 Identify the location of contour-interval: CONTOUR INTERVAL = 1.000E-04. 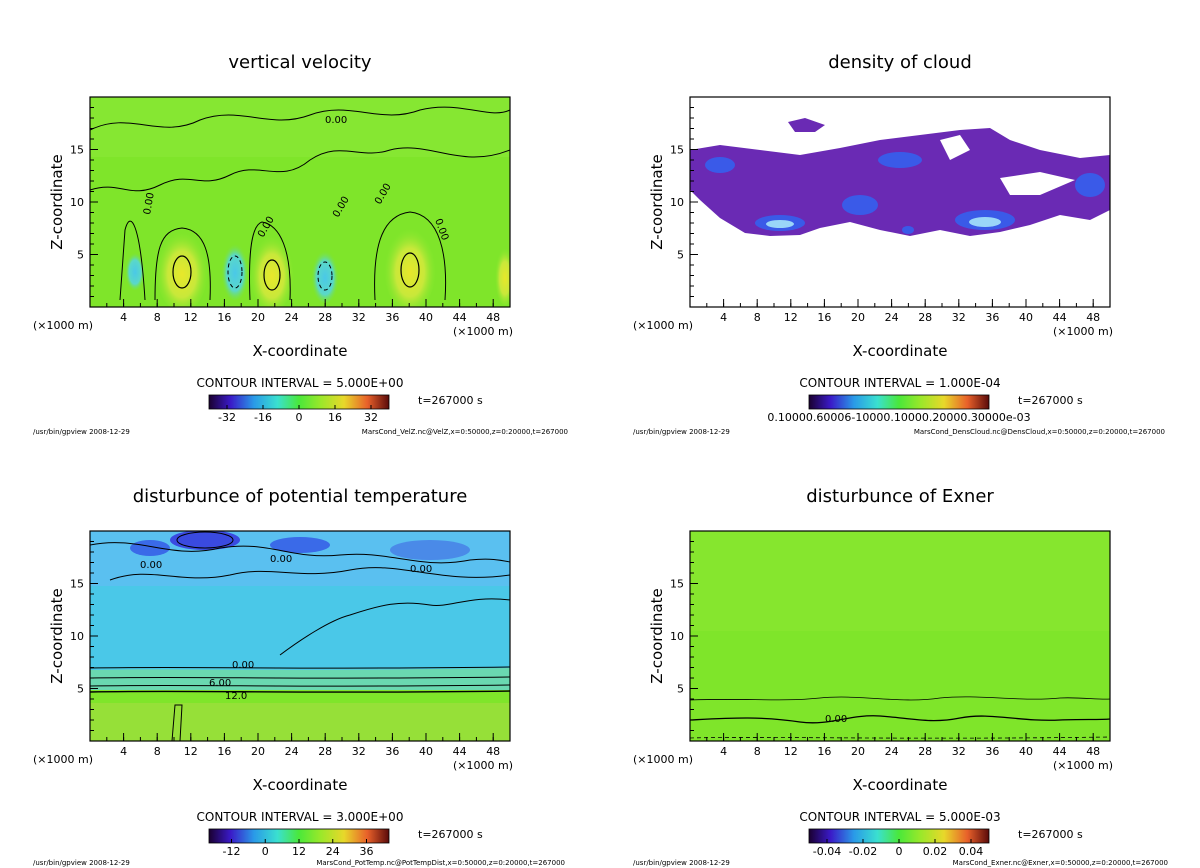
(899, 383).